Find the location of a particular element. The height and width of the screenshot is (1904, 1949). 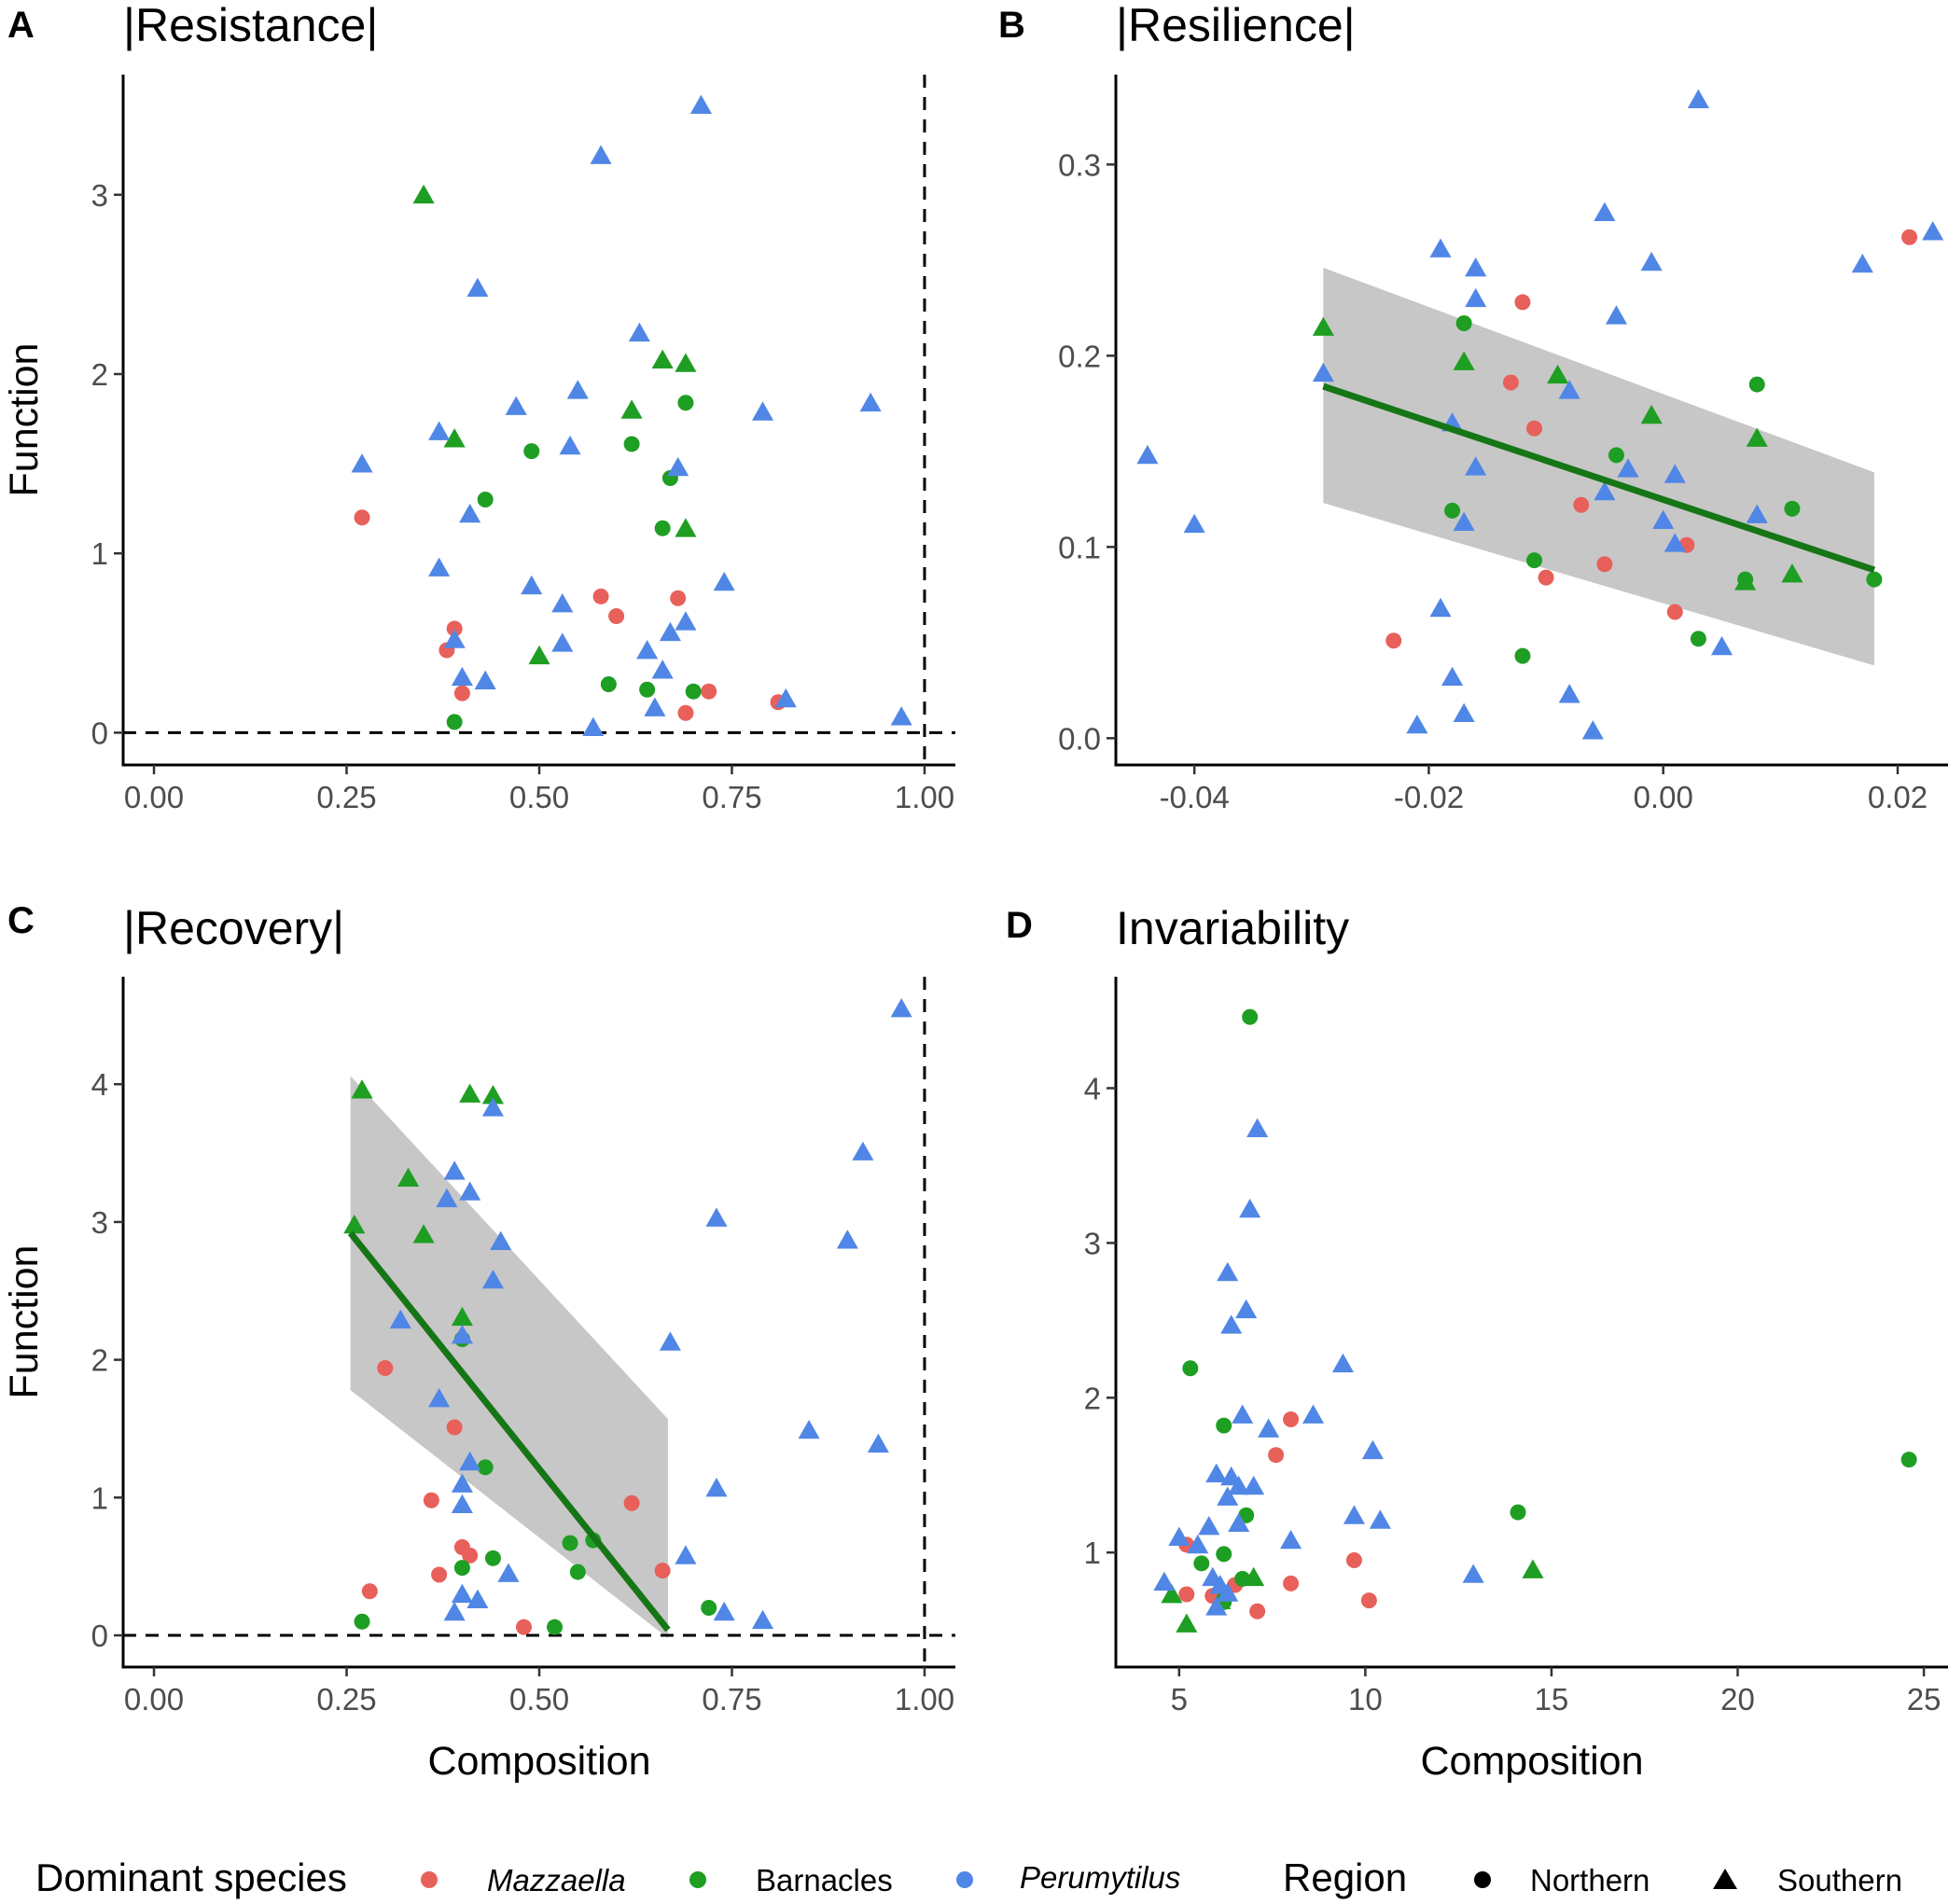

x-tick-label: 5 is located at coordinates (1179, 1699).